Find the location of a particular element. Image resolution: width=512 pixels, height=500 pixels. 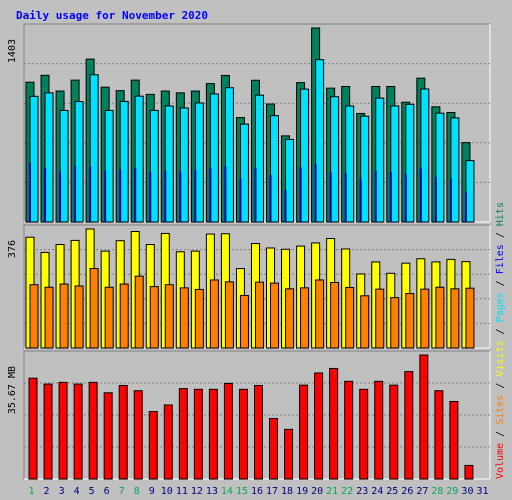

volume-bar: 26 is located at coordinates (183, 434).